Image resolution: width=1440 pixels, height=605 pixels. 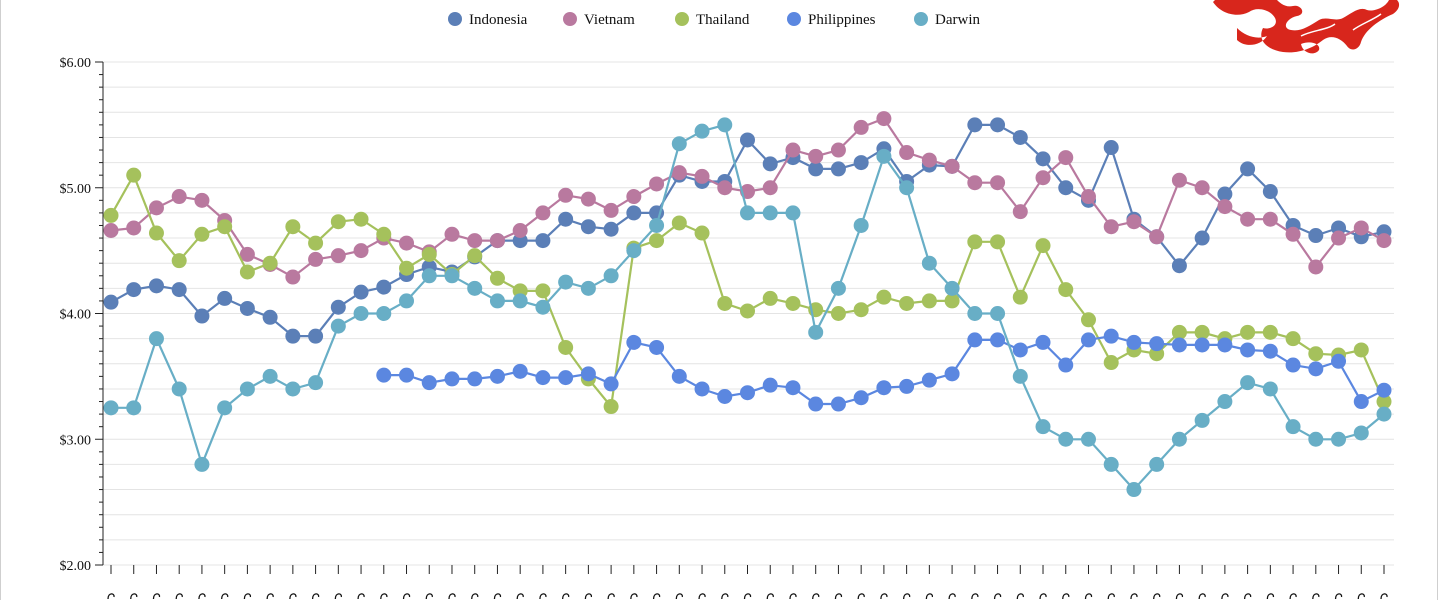 What do you see at coordinates (599, 20) in the screenshot?
I see `legend-item-vietnam: Vietnam` at bounding box center [599, 20].